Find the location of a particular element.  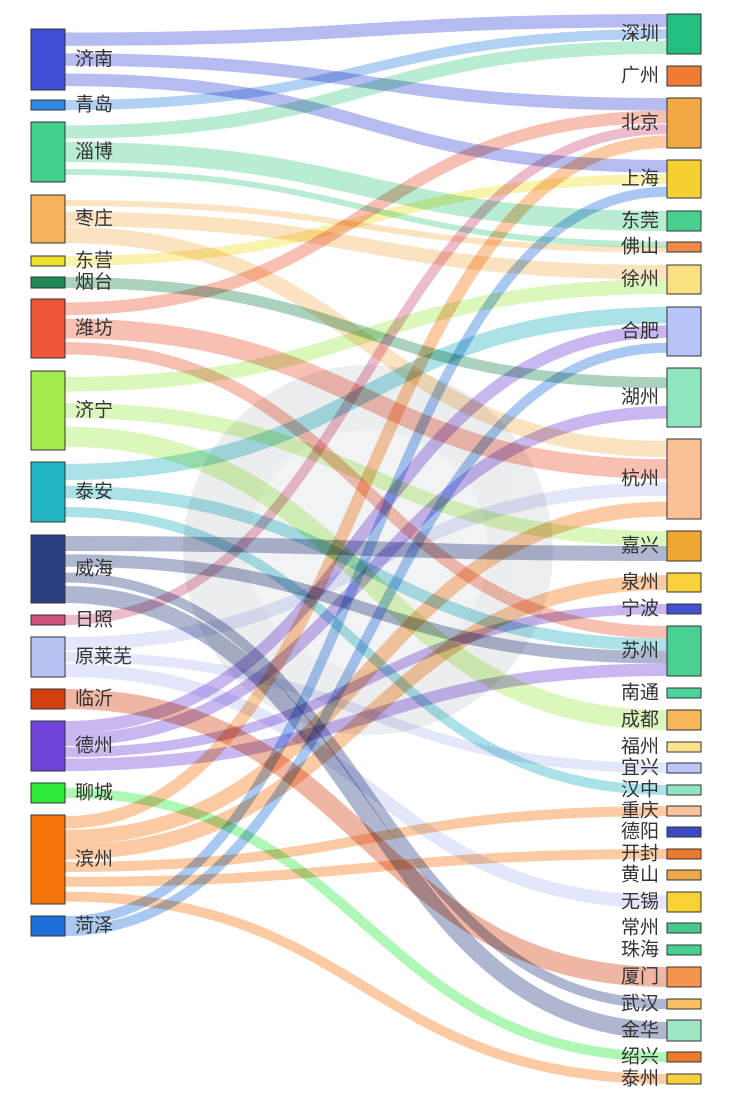

source-label: 日照 is located at coordinates (94, 620).